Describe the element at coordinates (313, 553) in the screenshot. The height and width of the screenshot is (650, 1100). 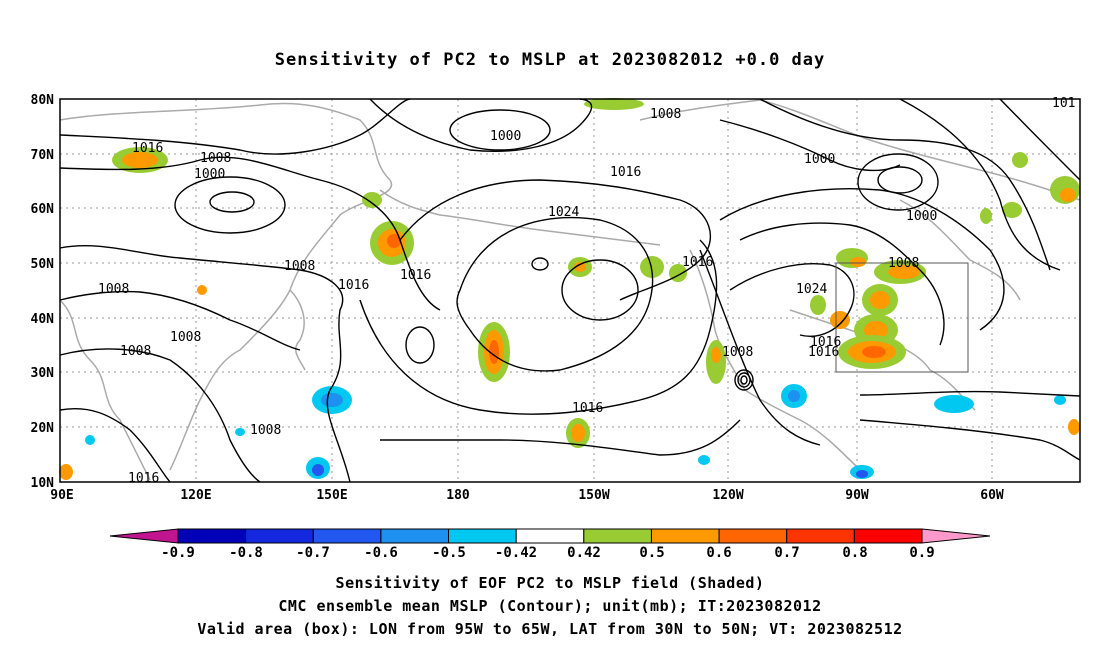
I see `colorbar-label: -0.7` at that location.